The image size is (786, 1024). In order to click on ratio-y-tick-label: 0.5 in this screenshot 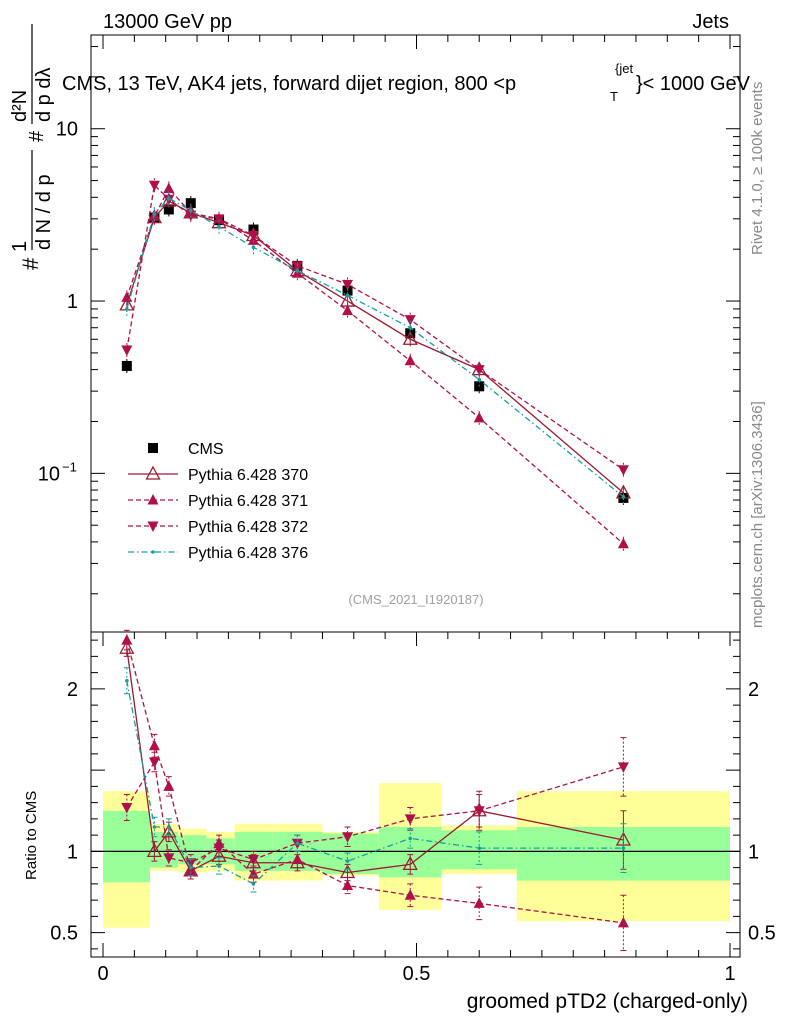, I will do `click(64, 934)`.